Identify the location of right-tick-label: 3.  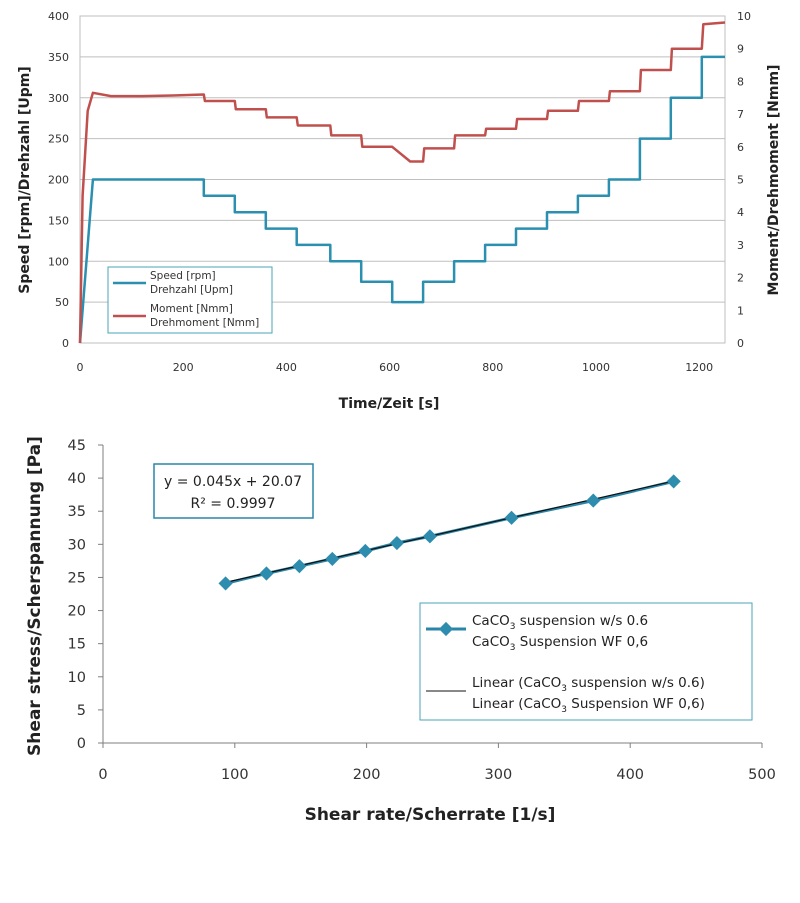
(740, 245).